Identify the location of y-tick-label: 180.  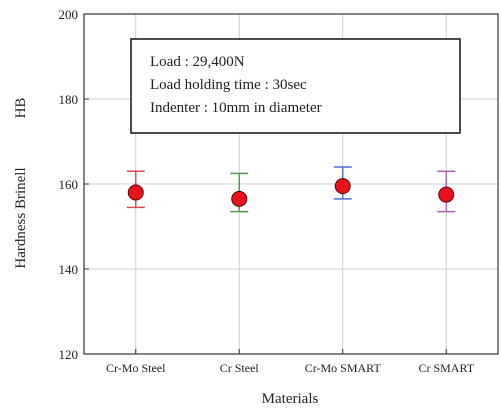
(69, 99).